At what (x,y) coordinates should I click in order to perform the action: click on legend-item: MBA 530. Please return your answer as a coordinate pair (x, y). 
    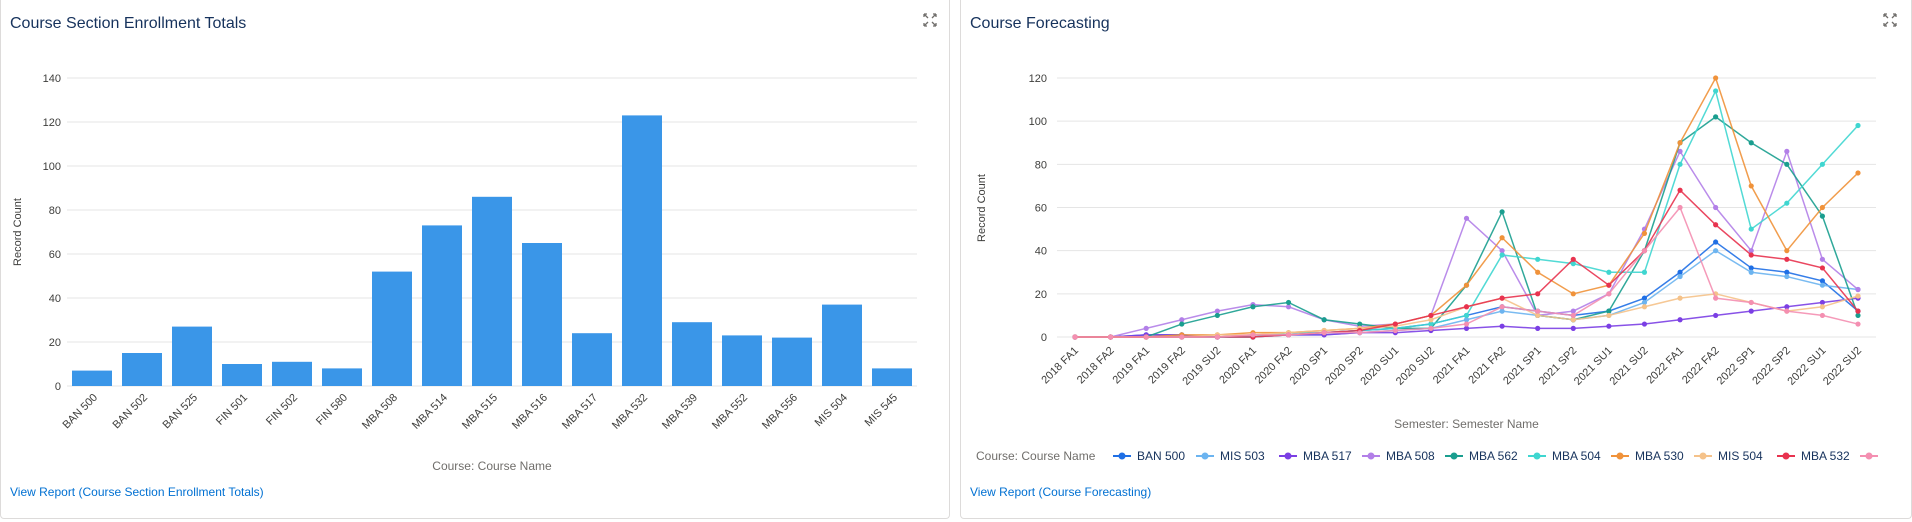
    Looking at the image, I should click on (1647, 456).